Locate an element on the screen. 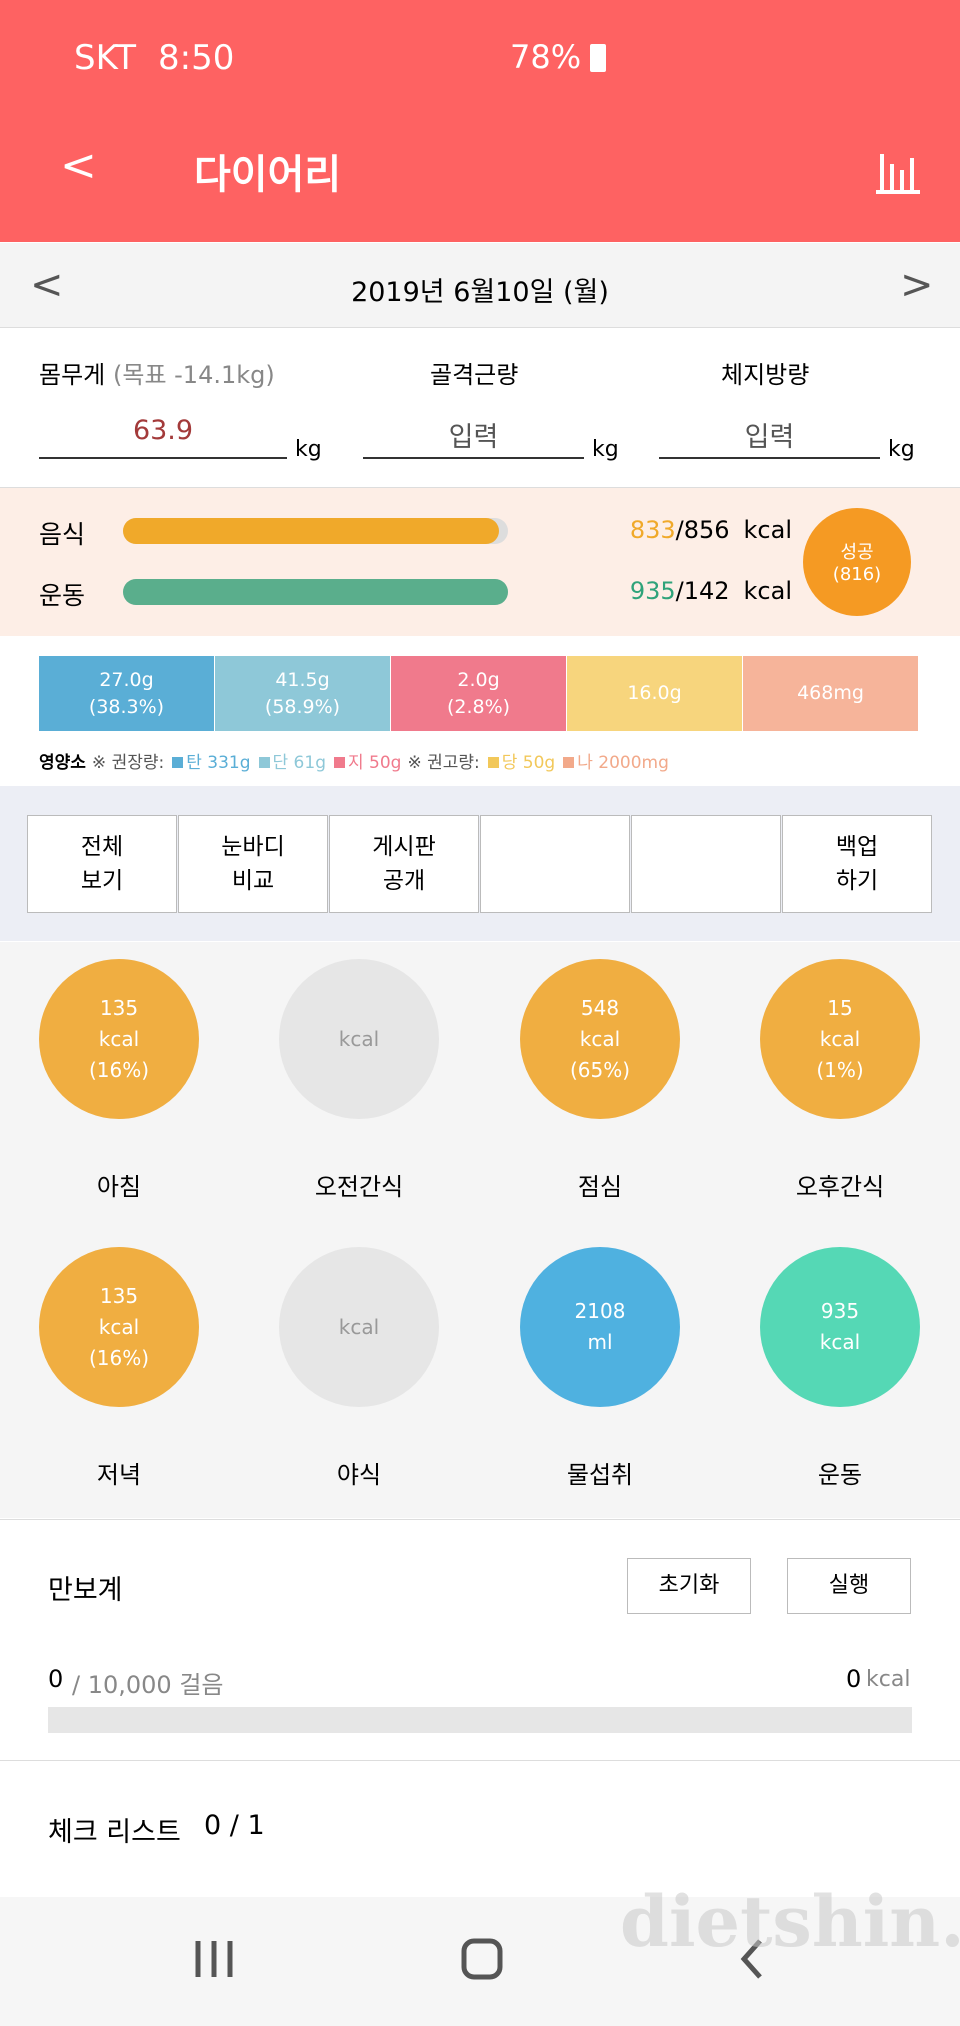 The image size is (960, 2026). legend-note: ※ 권장량: is located at coordinates (128, 763).